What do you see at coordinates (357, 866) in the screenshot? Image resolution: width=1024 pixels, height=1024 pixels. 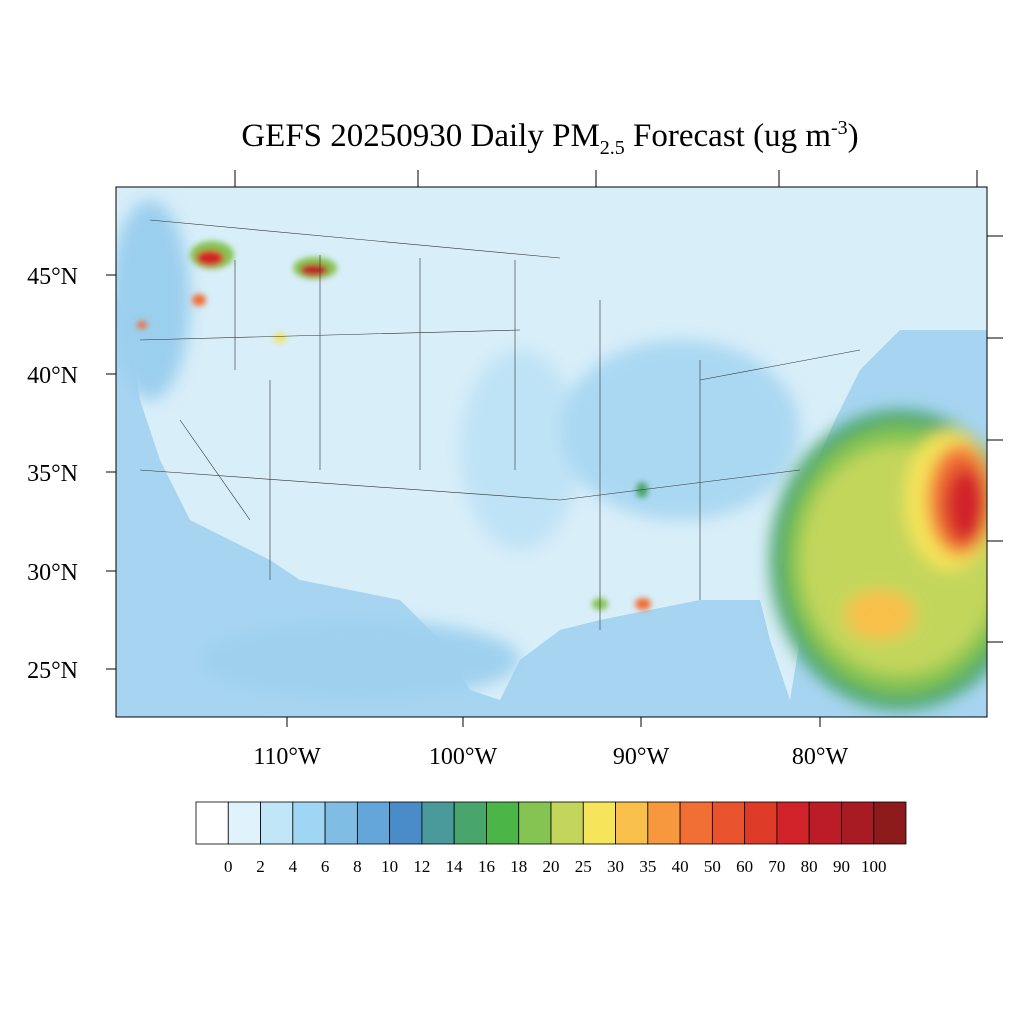 I see `colorbar-label: 8` at bounding box center [357, 866].